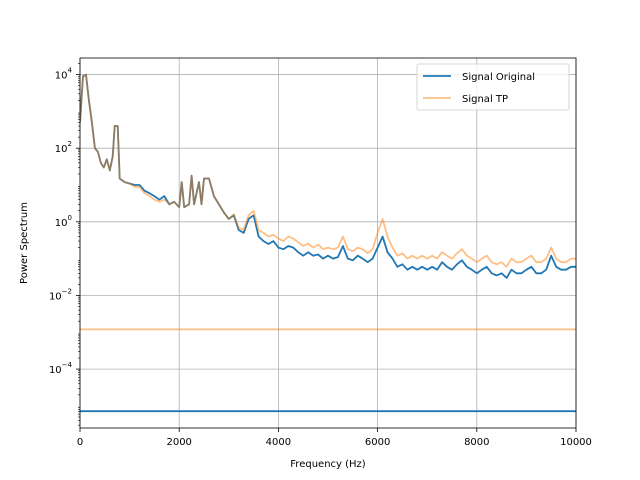 Image resolution: width=640 pixels, height=480 pixels. Describe the element at coordinates (61, 368) in the screenshot. I see `y-tick-label: 10⁻⁴` at that location.